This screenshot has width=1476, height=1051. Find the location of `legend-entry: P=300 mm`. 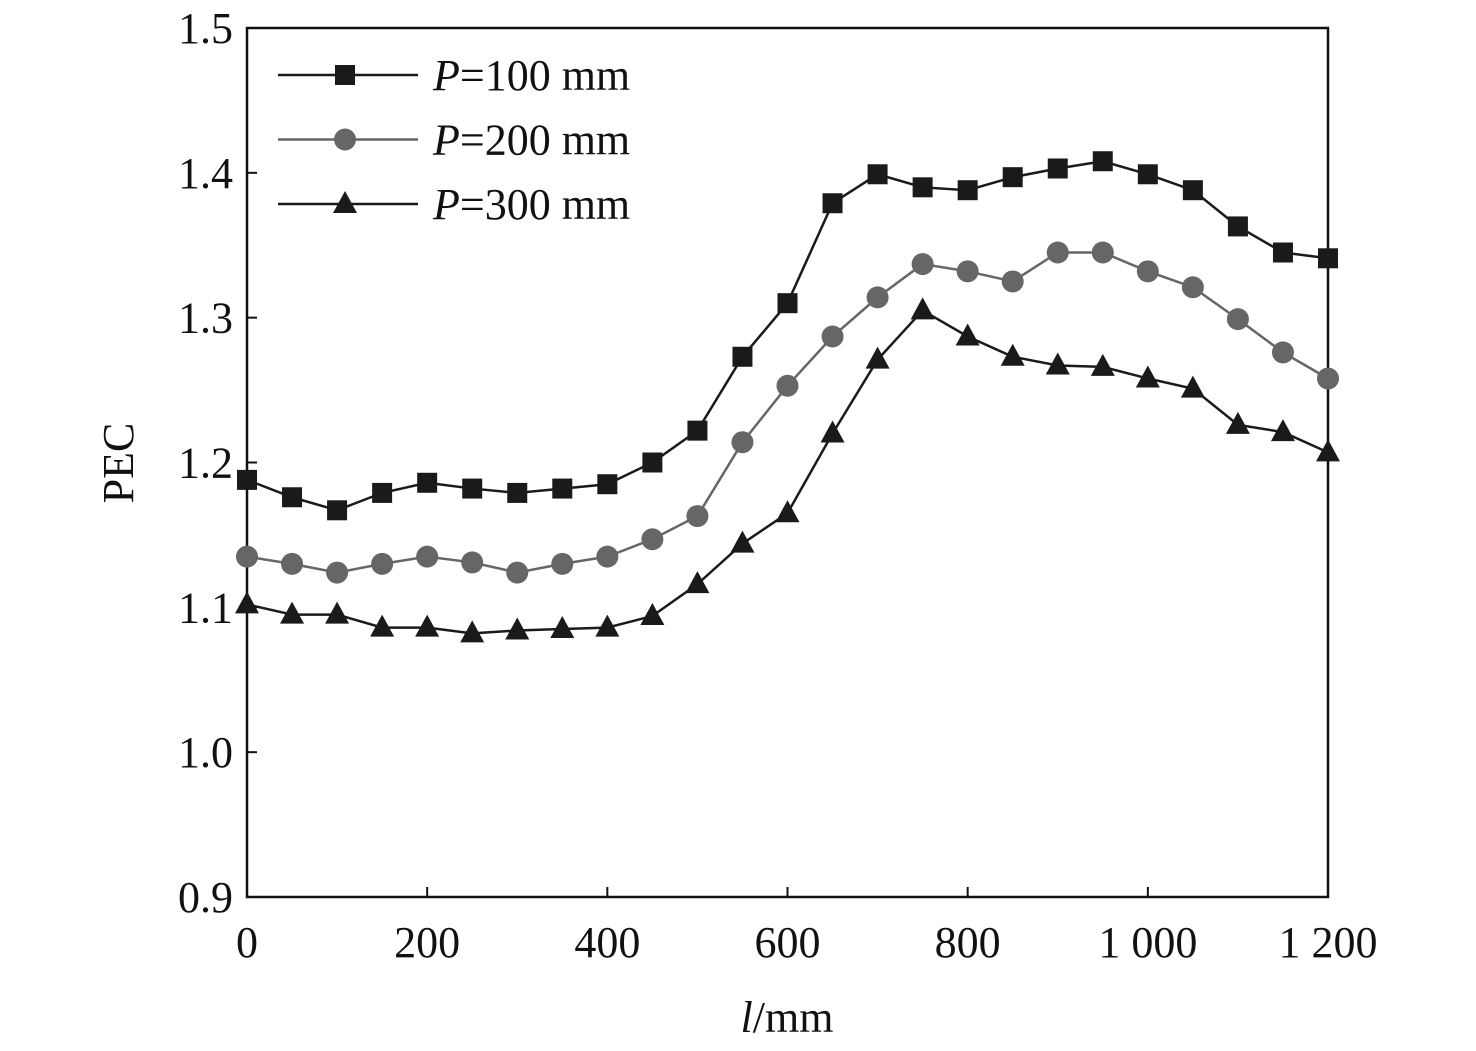

legend-entry: P=300 mm is located at coordinates (454, 204).